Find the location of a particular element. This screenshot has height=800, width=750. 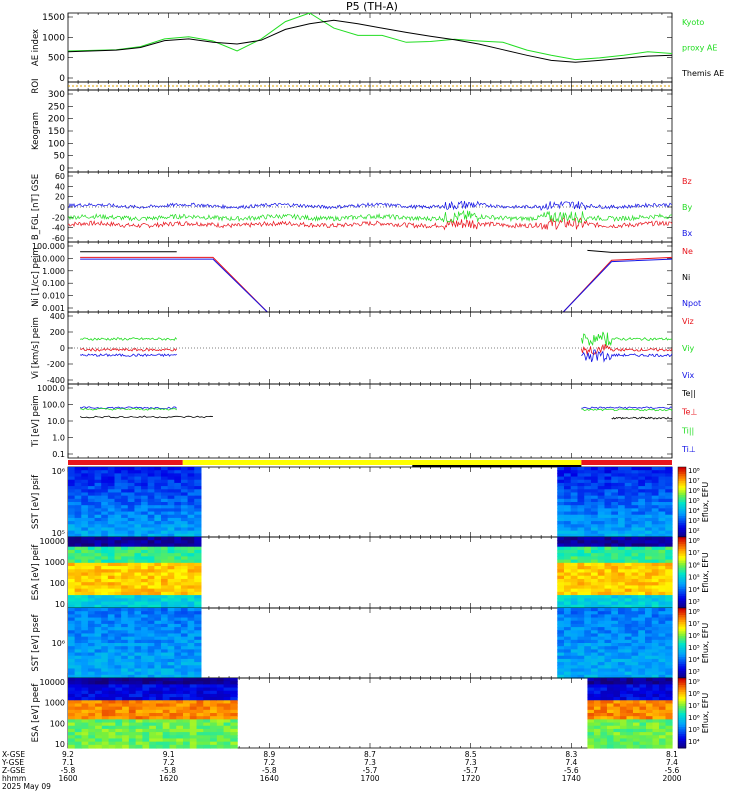

y-tick-label: -60 is located at coordinates (58, 238).